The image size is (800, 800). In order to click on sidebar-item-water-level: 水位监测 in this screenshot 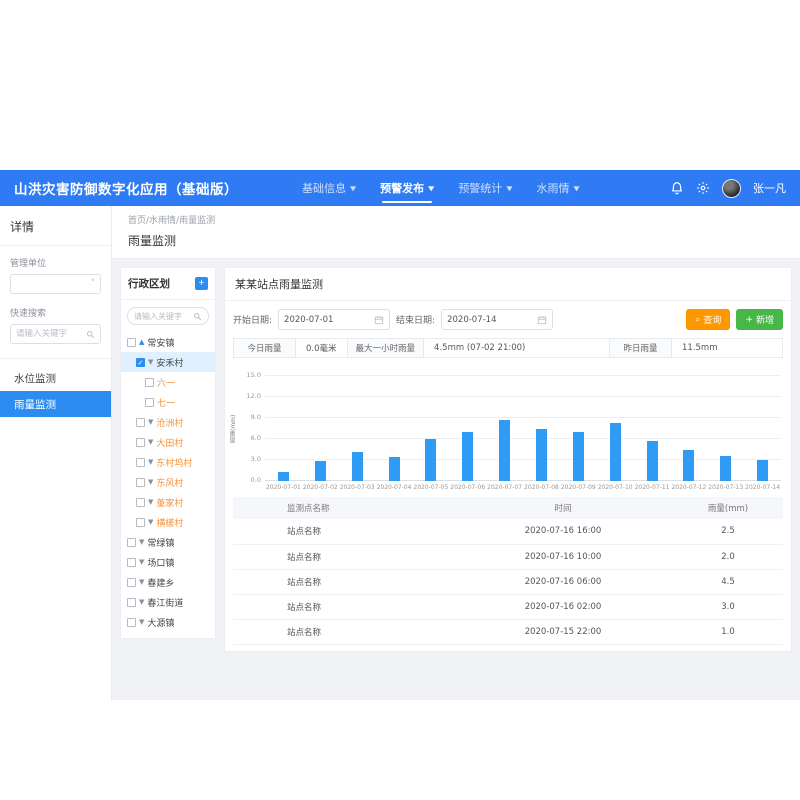, I will do `click(35, 378)`.